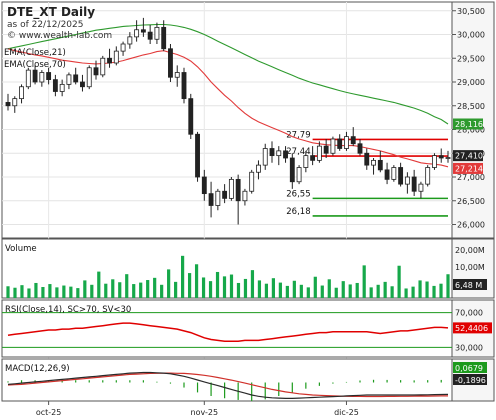 This screenshot has height=420, width=496. Describe the element at coordinates (298, 152) in the screenshot. I see `level-label: 27,44` at that location.